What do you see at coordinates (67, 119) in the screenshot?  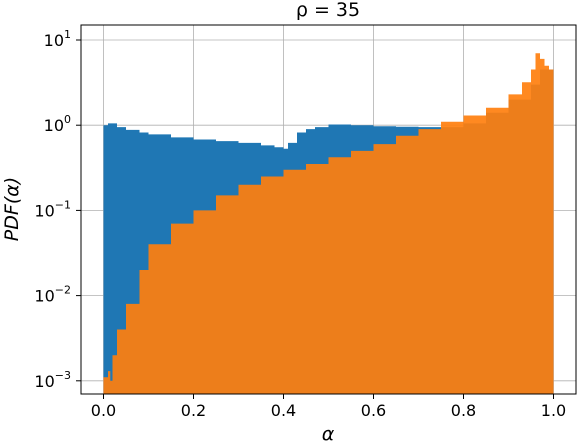 I see `y-tick-exponent: 0` at bounding box center [67, 119].